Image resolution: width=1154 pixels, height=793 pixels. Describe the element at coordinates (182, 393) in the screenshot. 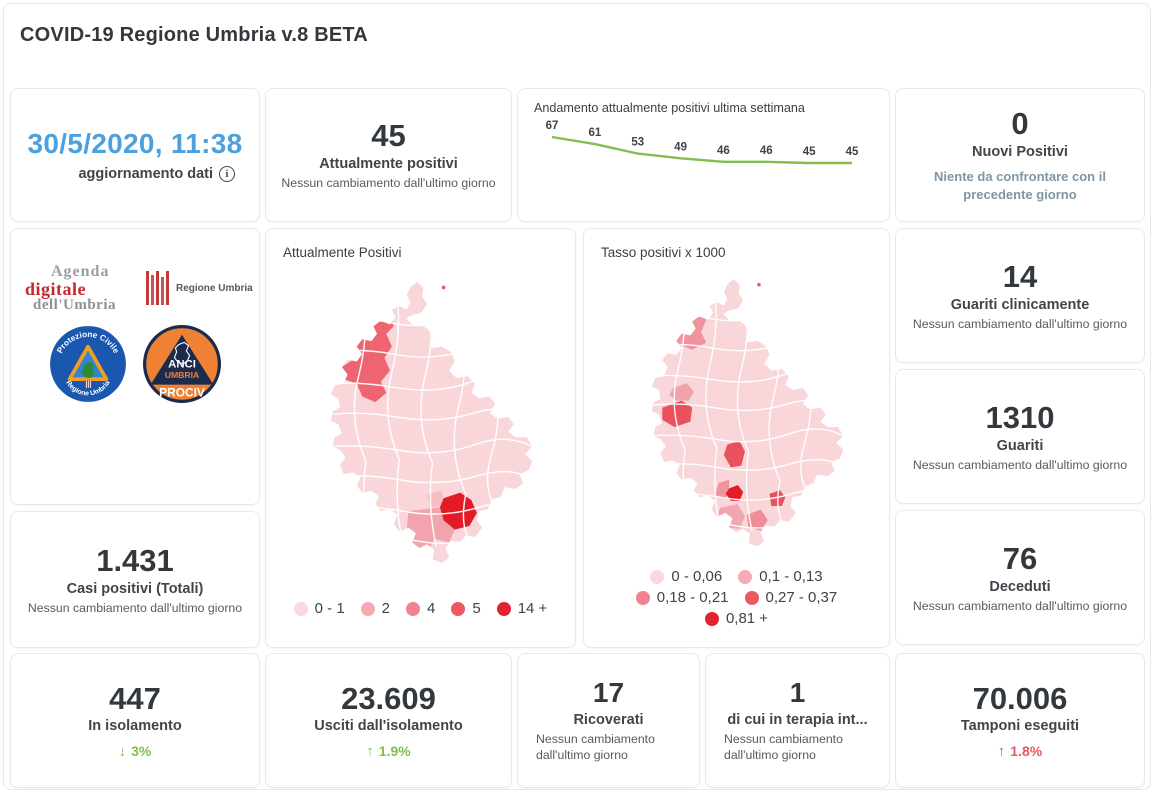

I see `svg-text: PROCIV` at that location.